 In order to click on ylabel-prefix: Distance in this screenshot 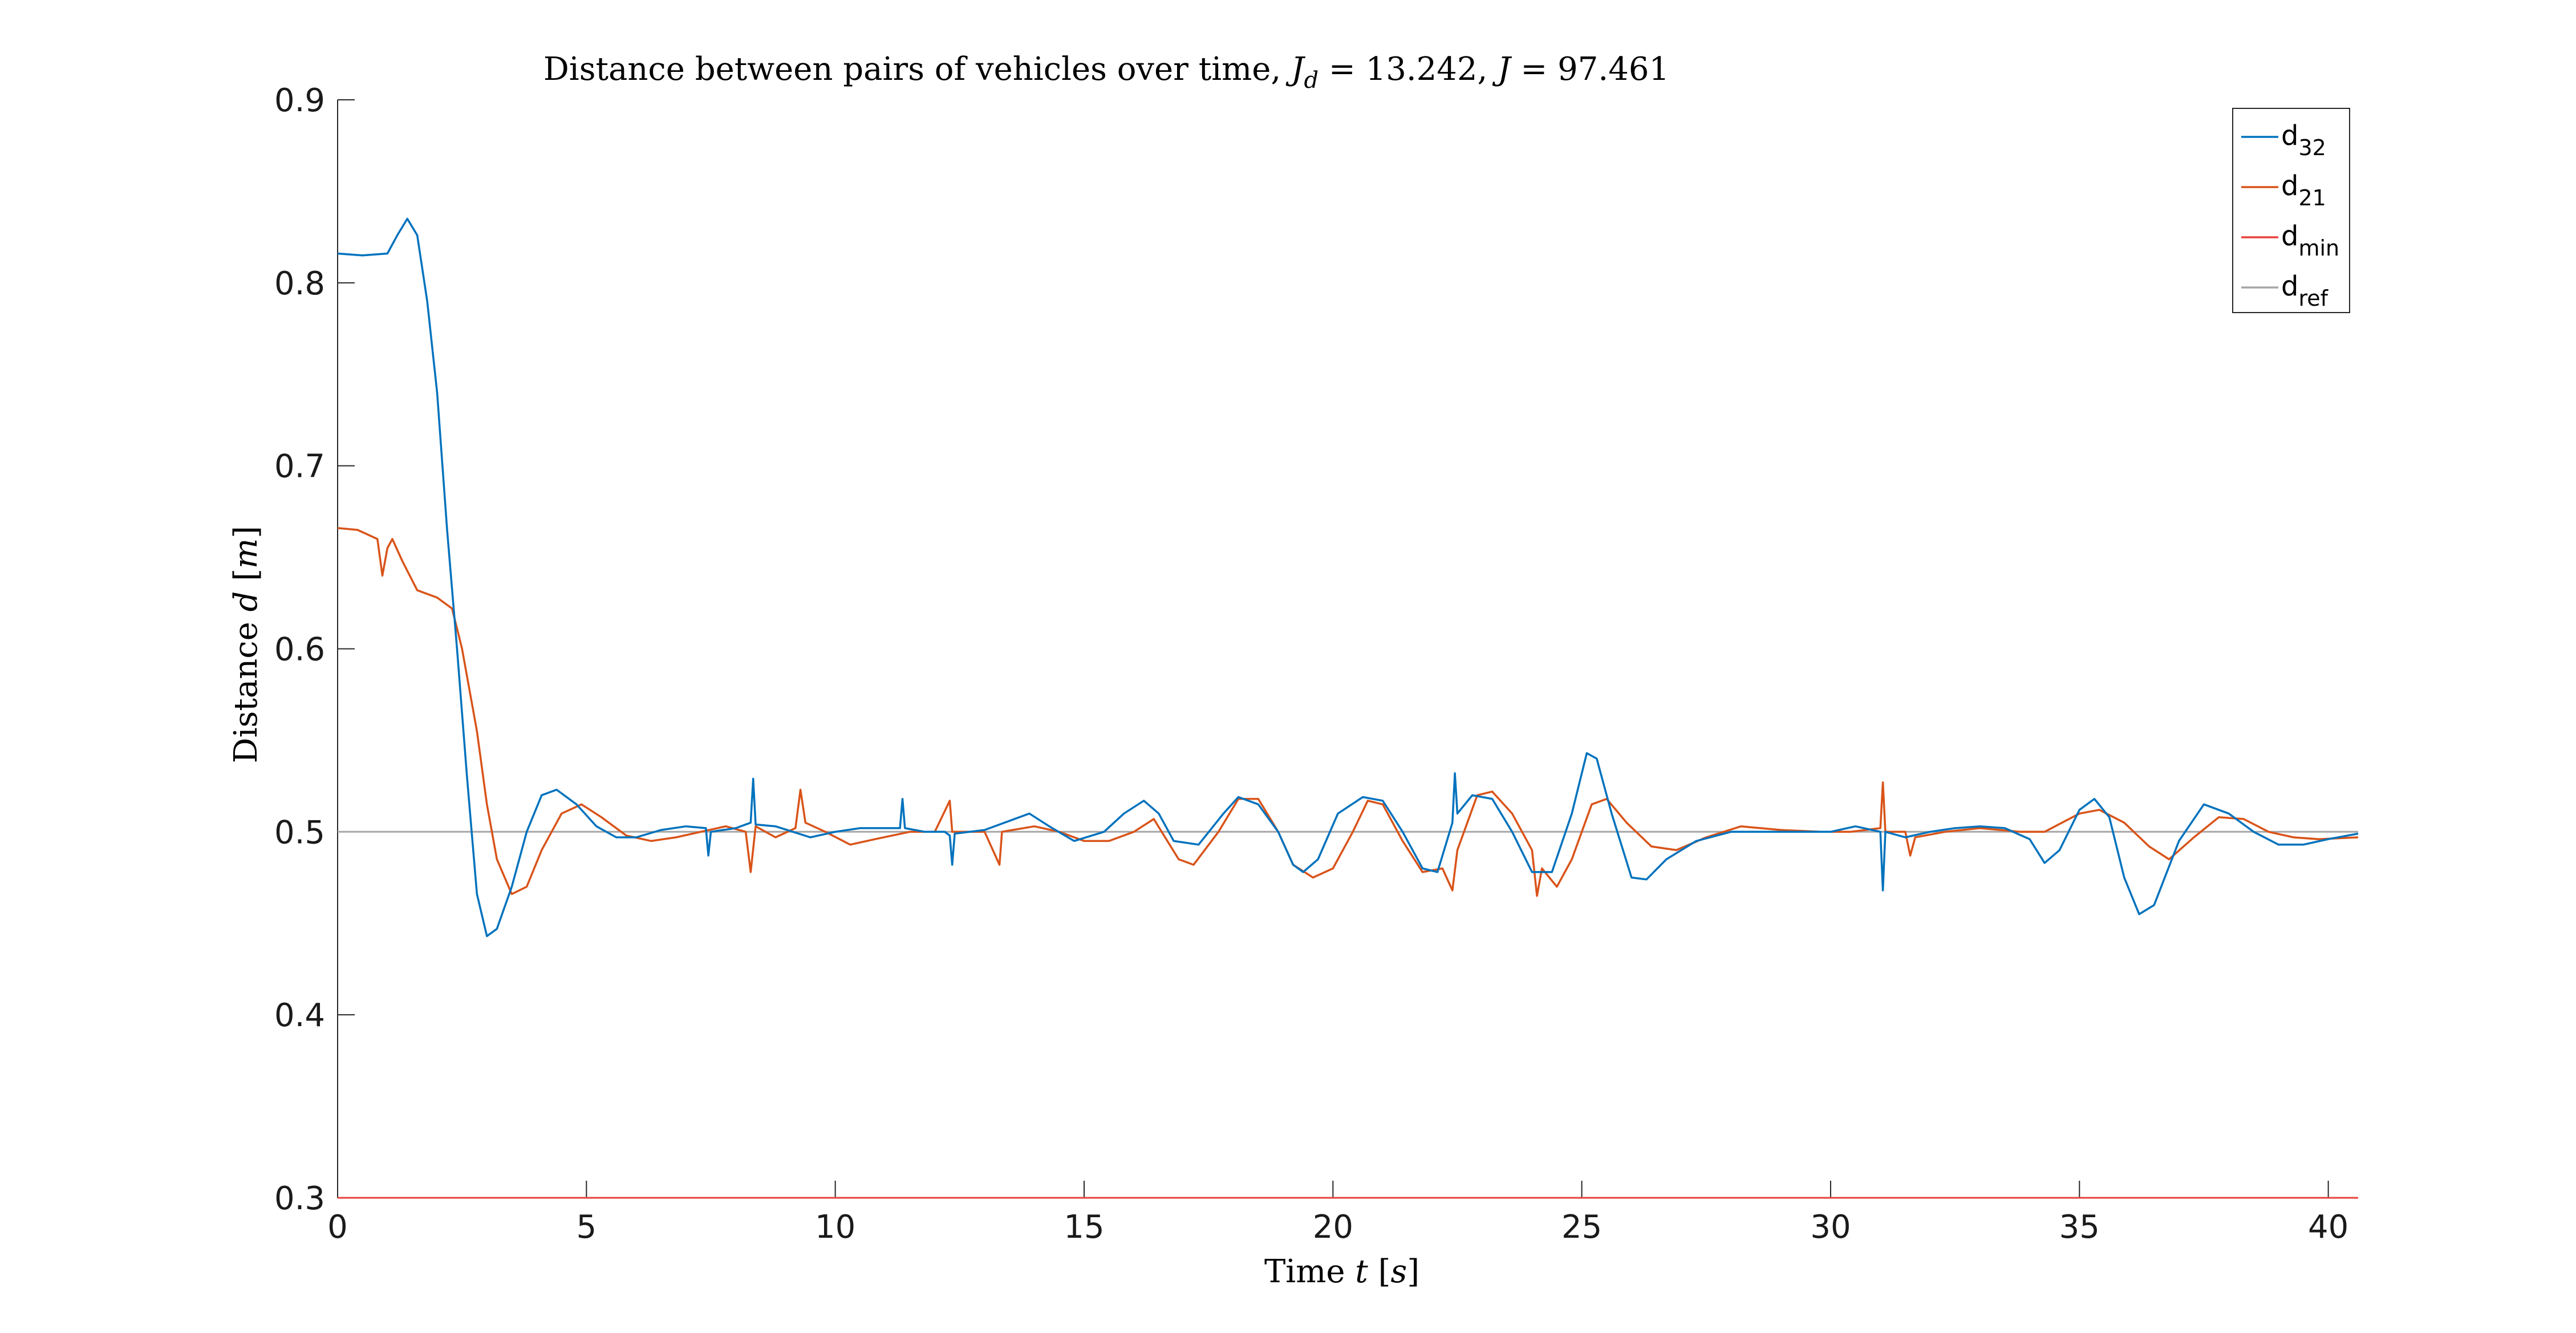, I will do `click(246, 687)`.